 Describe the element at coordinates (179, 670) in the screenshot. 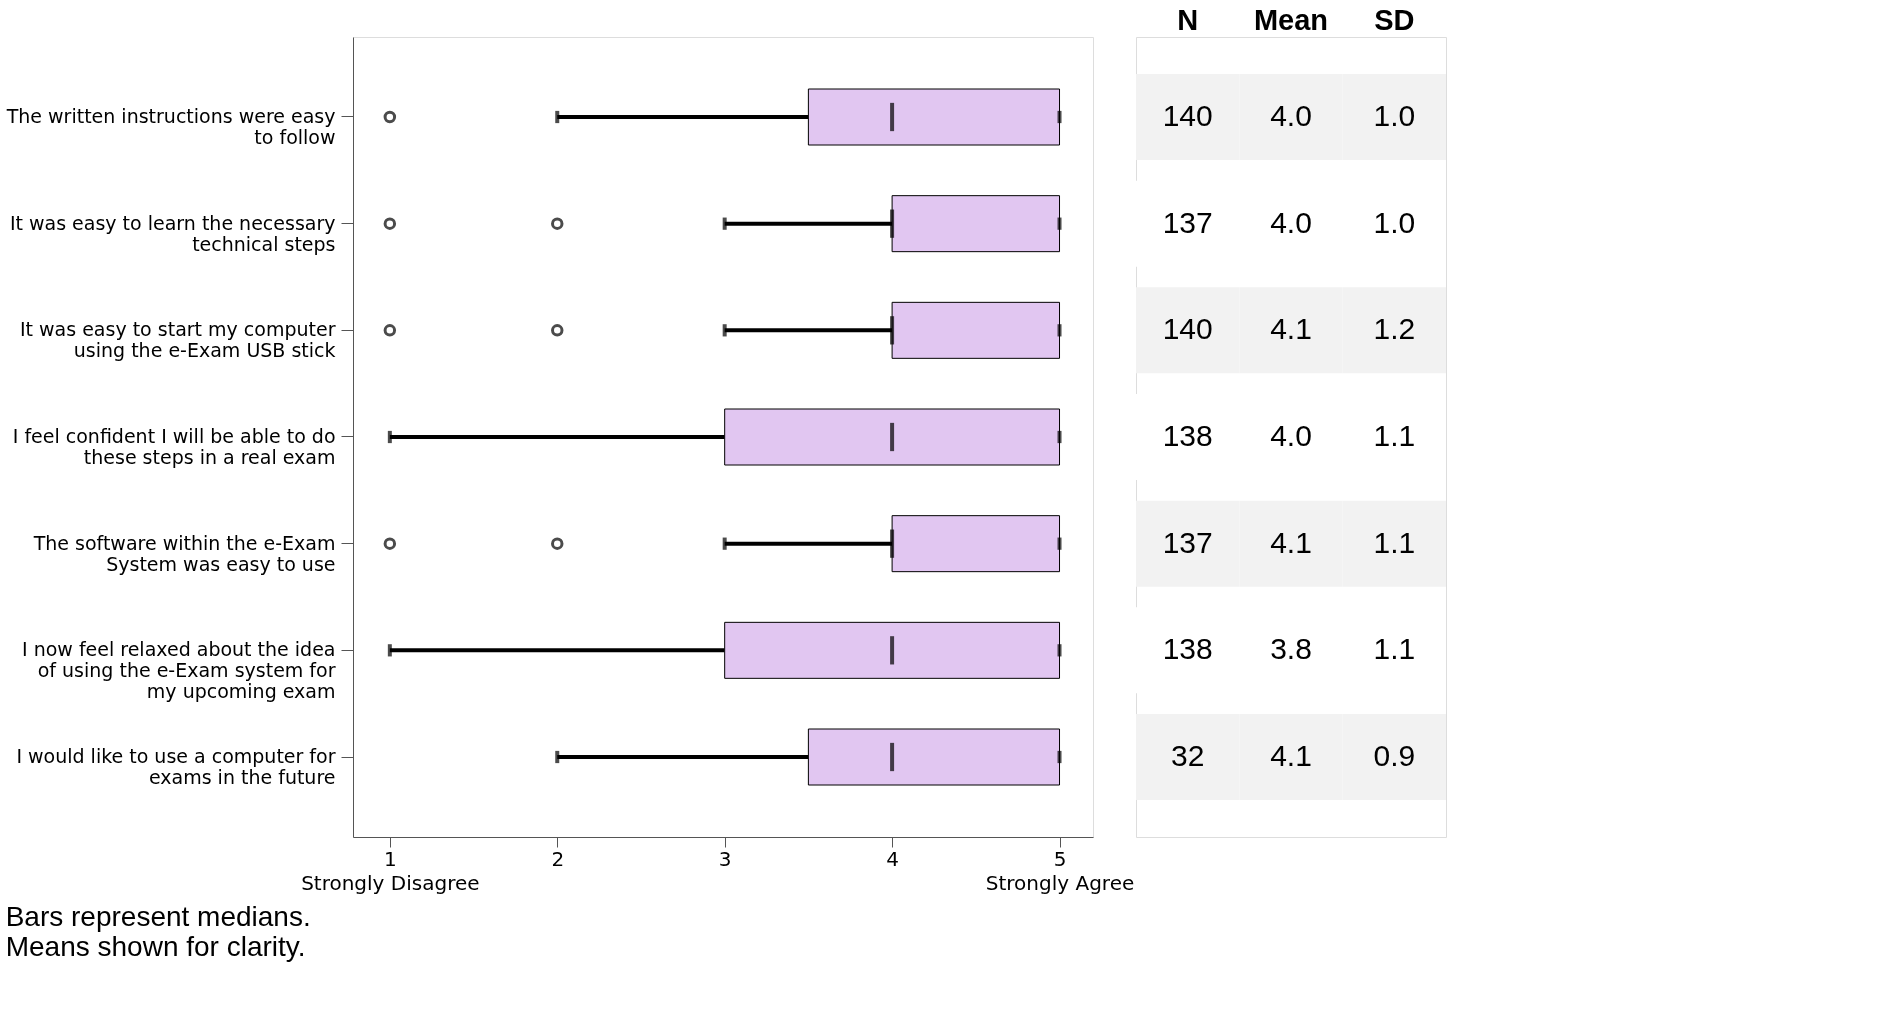

I see `y-tick-label: I now feel relaxed about the idea of using the e-Exam system for my upcoming exam` at that location.